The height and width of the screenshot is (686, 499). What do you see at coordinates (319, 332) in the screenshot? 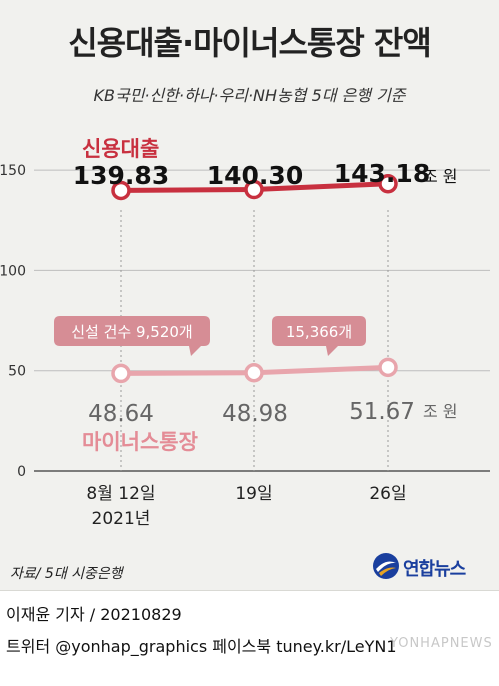
I see `annotation-label: 15,366개` at bounding box center [319, 332].